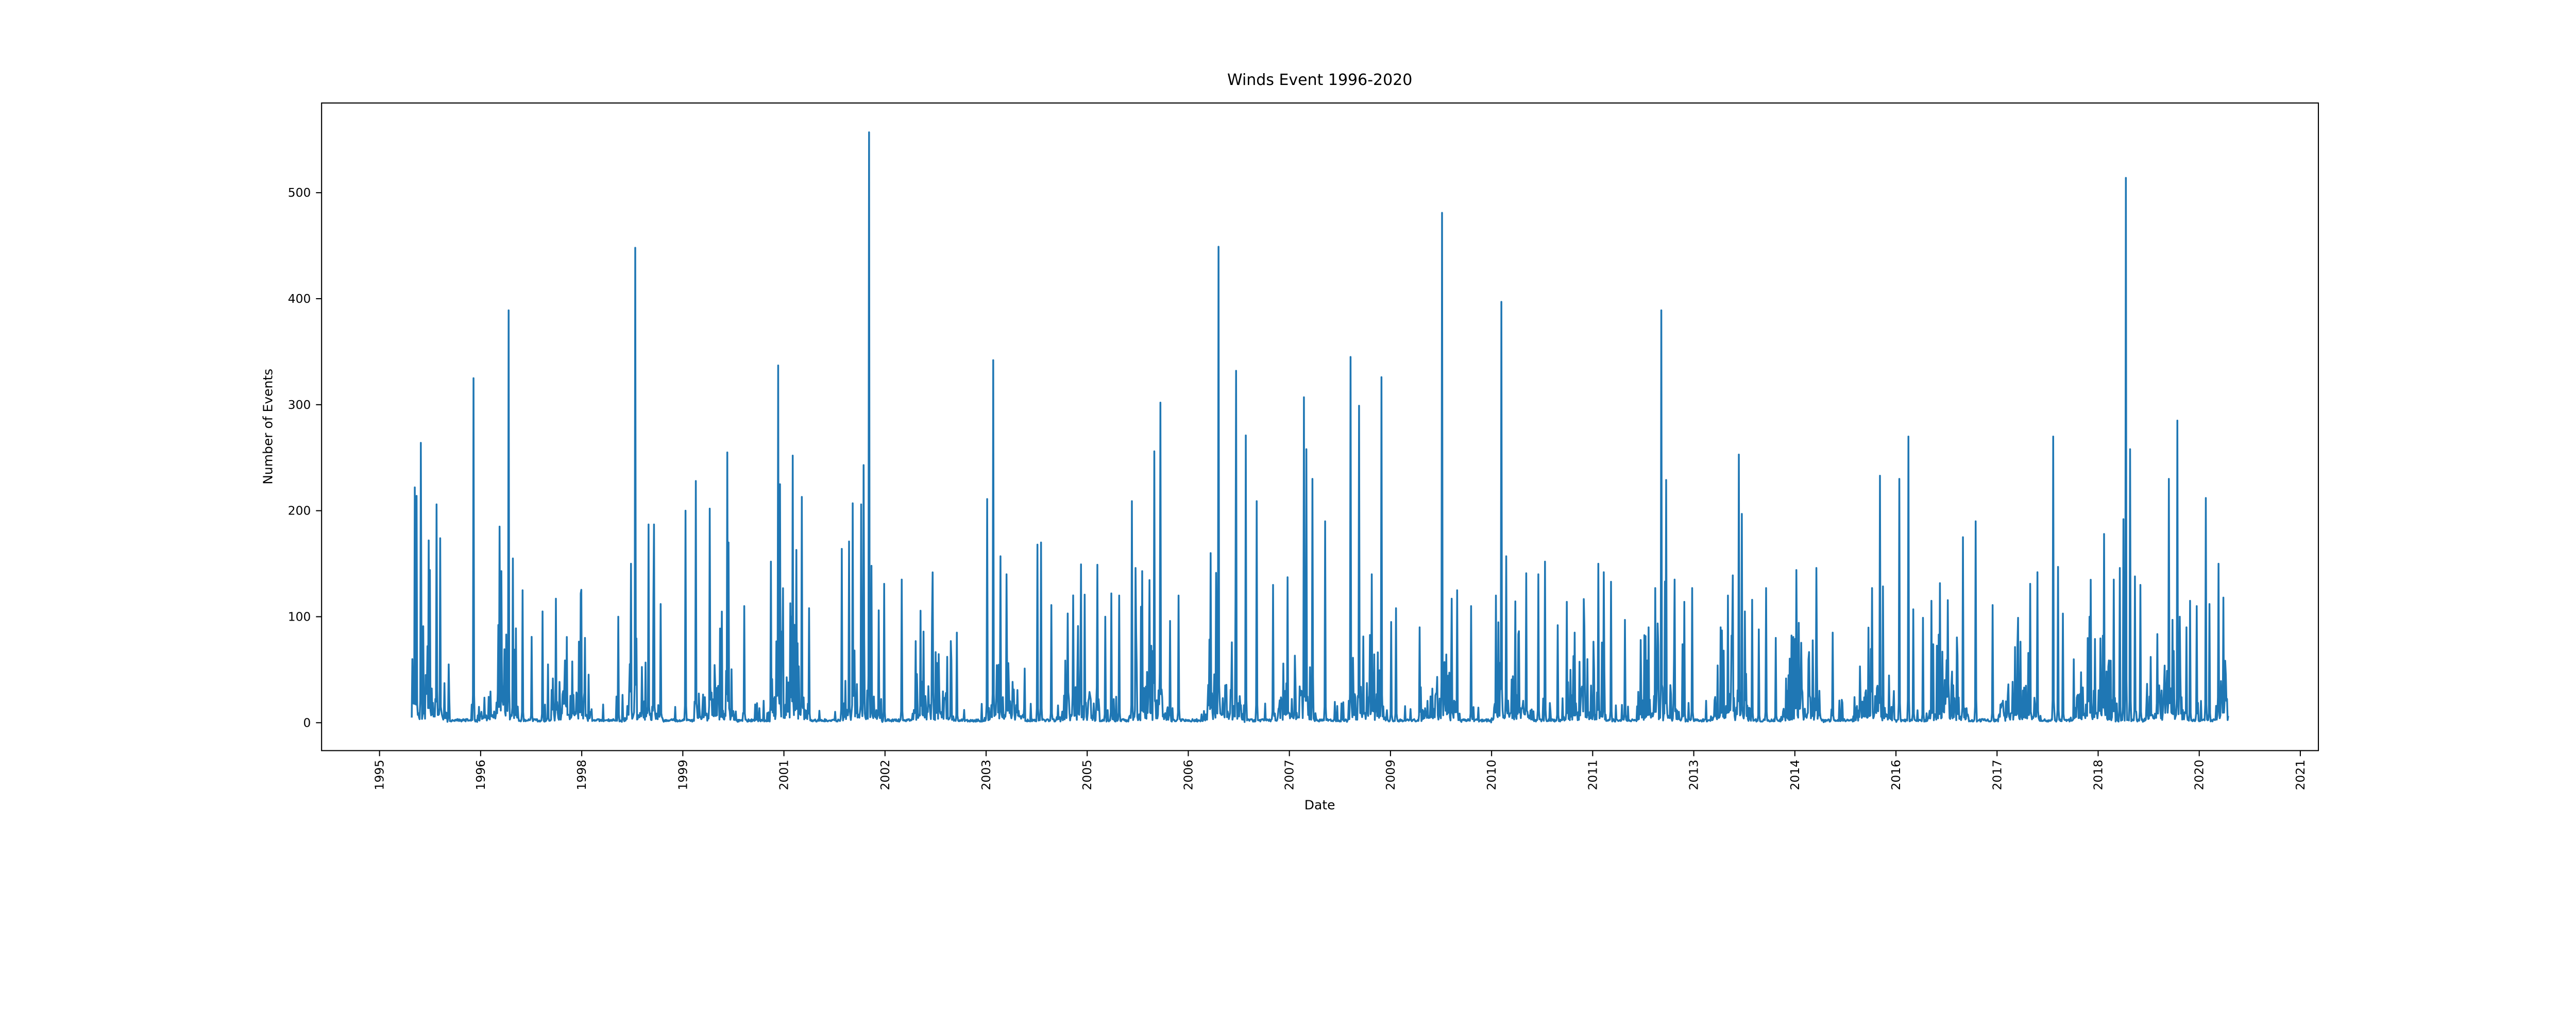  What do you see at coordinates (682, 775) in the screenshot?
I see `x-tick-label: 1999` at bounding box center [682, 775].